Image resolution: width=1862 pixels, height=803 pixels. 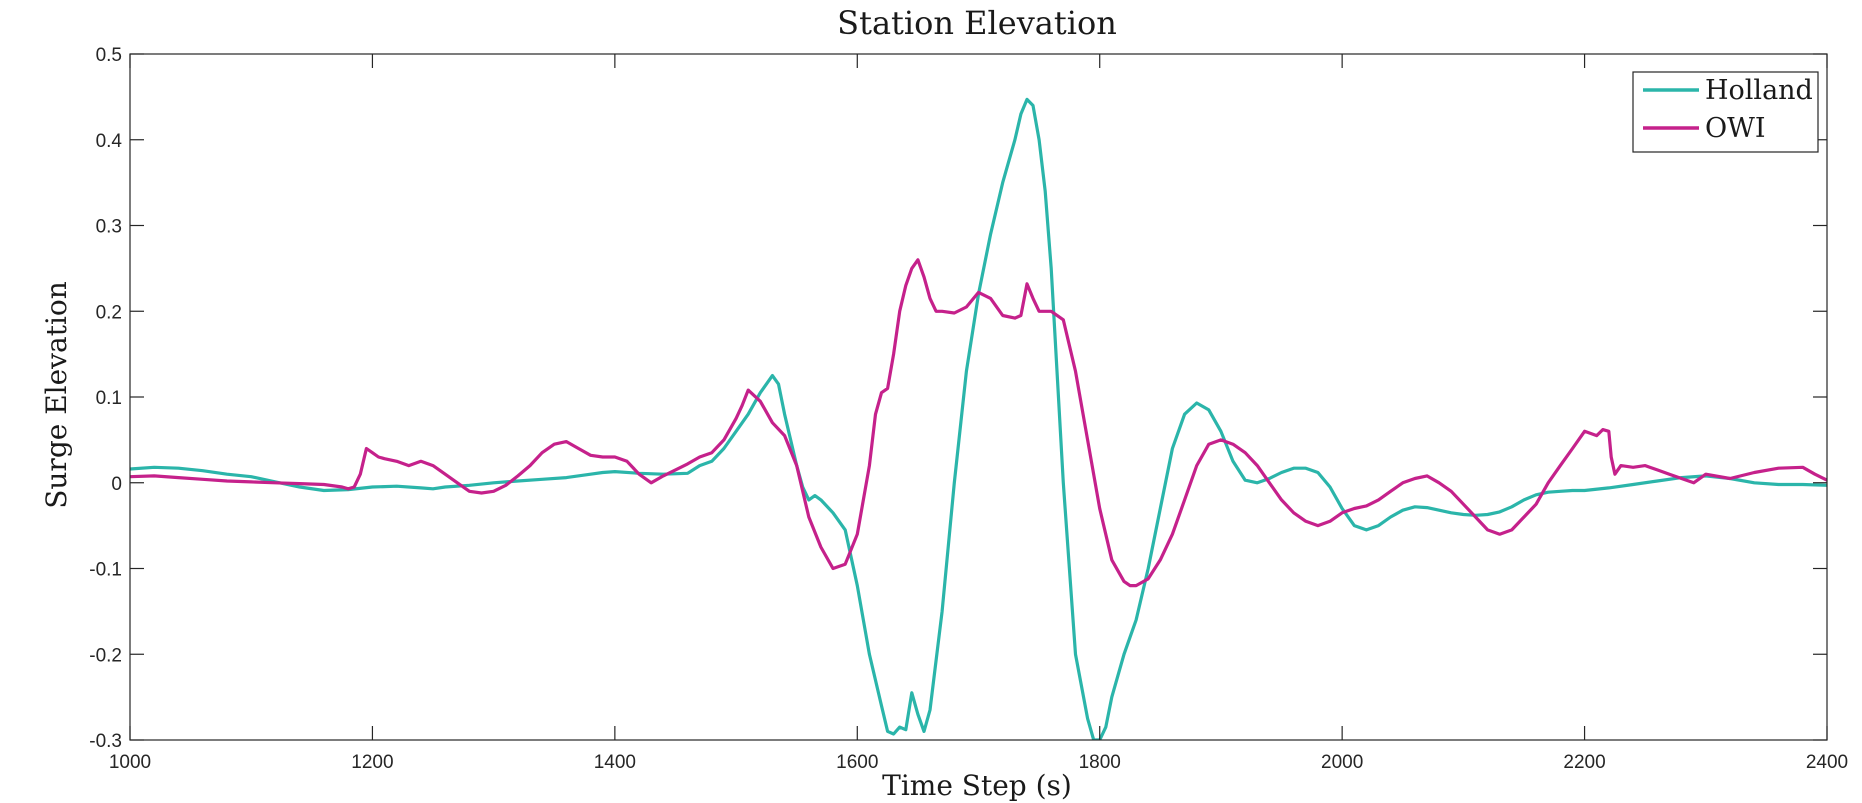 I want to click on y-tick-label: 0.4, so click(x=109, y=141).